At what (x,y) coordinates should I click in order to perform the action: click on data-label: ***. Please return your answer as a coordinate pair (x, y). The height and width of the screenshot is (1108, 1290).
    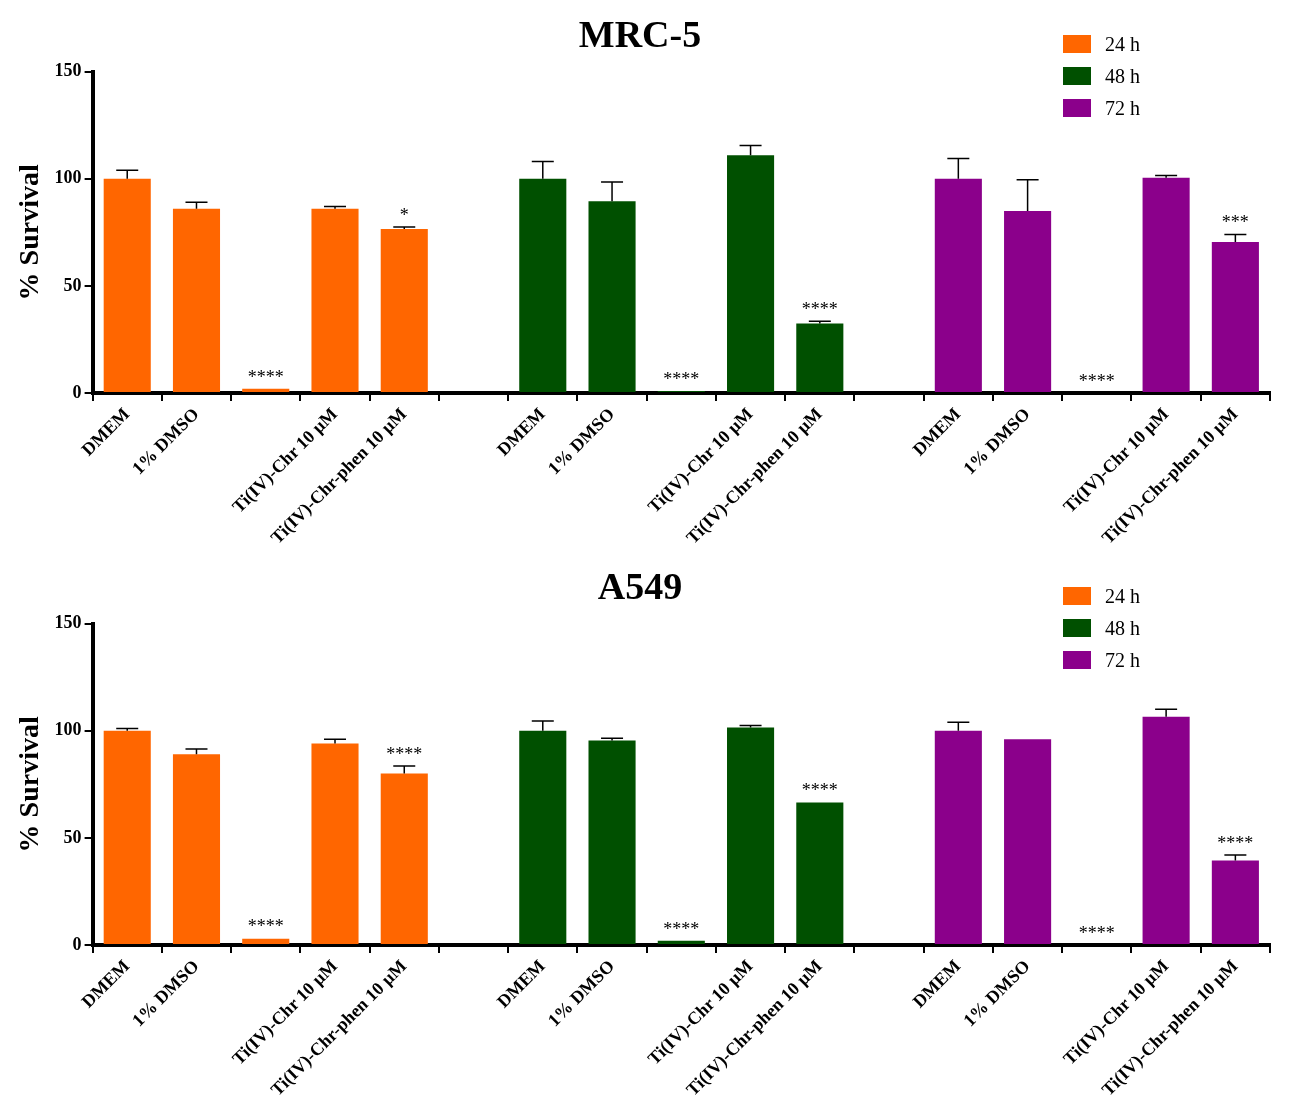
    Looking at the image, I should click on (1235, 222).